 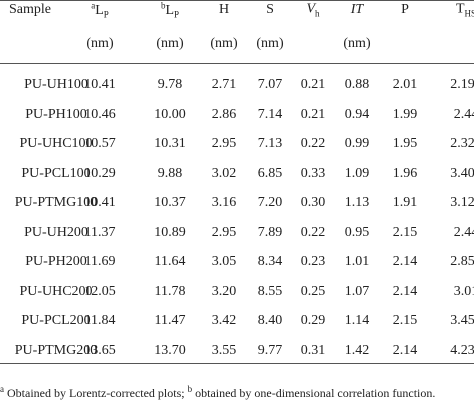 I want to click on table-cell: 7.20, so click(x=270, y=202).